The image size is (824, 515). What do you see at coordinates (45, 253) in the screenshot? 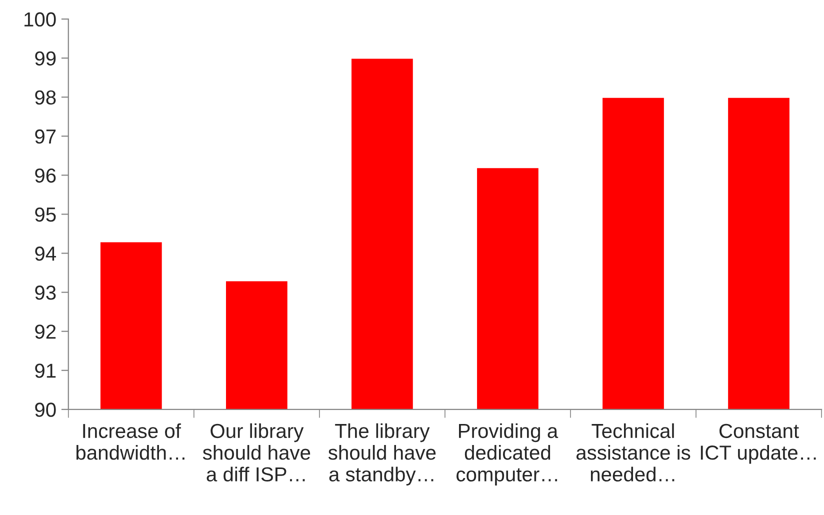
I see `y-tick-label: 94` at bounding box center [45, 253].